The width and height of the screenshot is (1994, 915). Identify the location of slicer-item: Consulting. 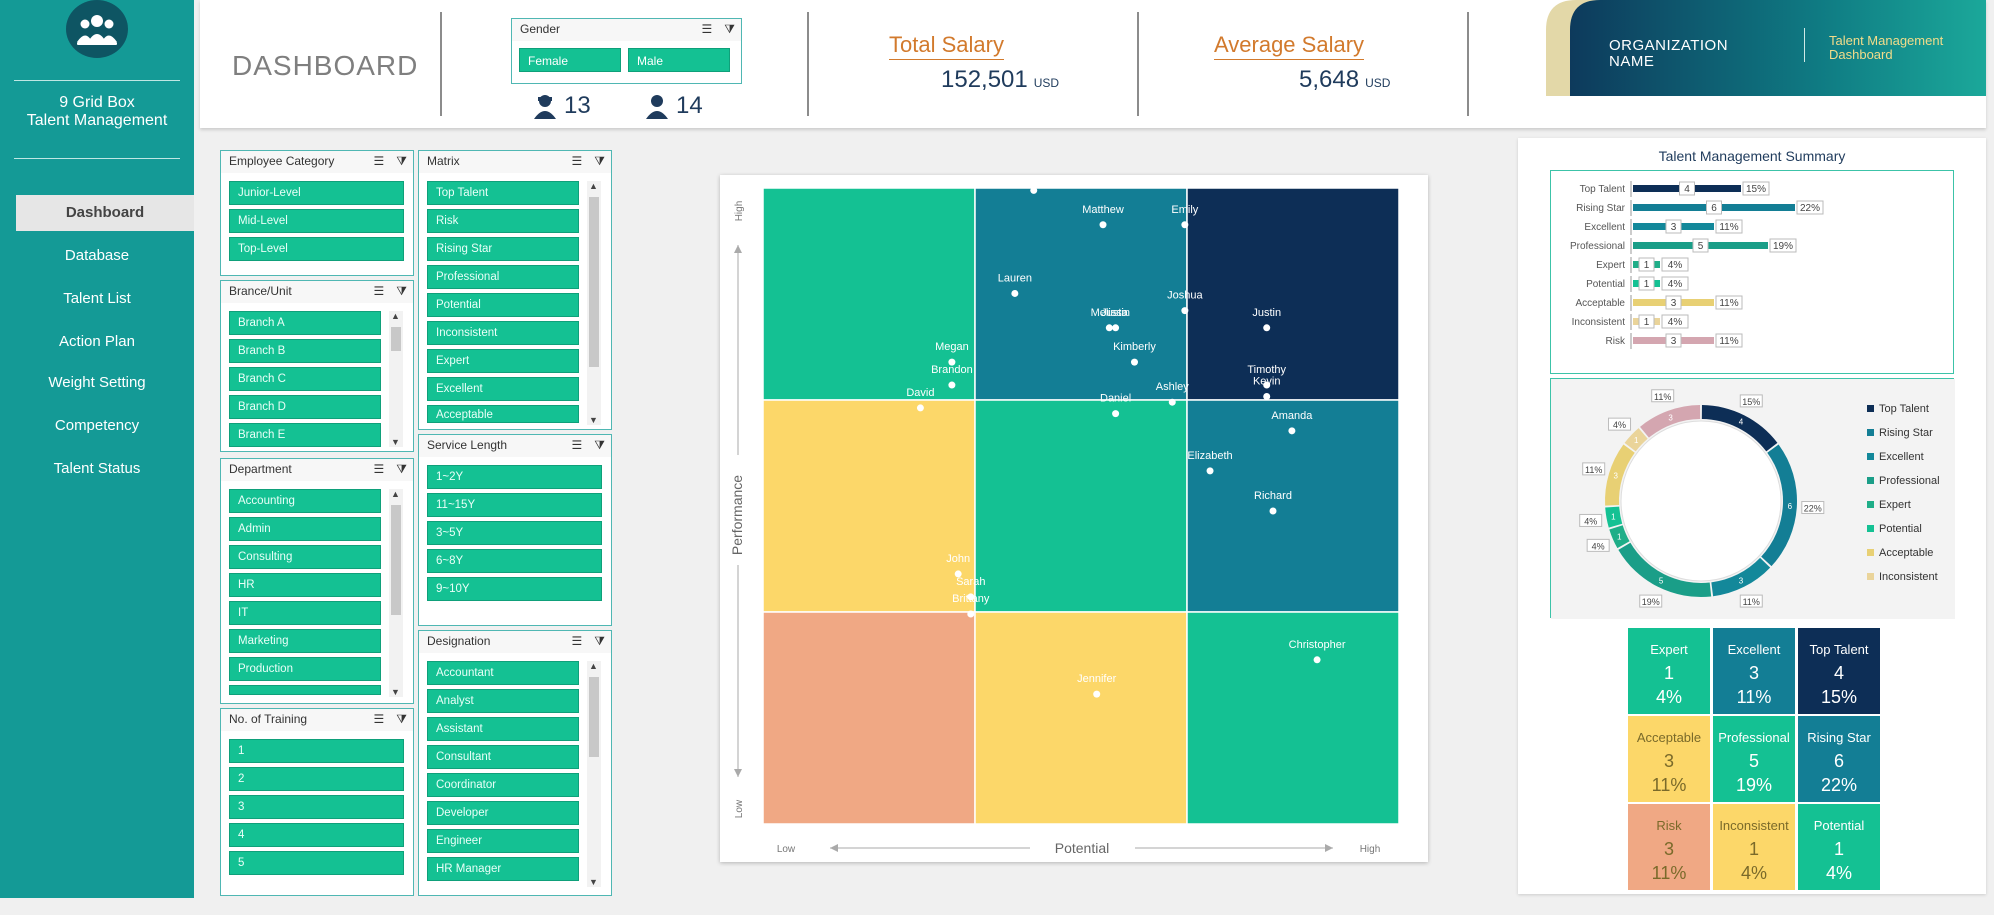
(305, 557).